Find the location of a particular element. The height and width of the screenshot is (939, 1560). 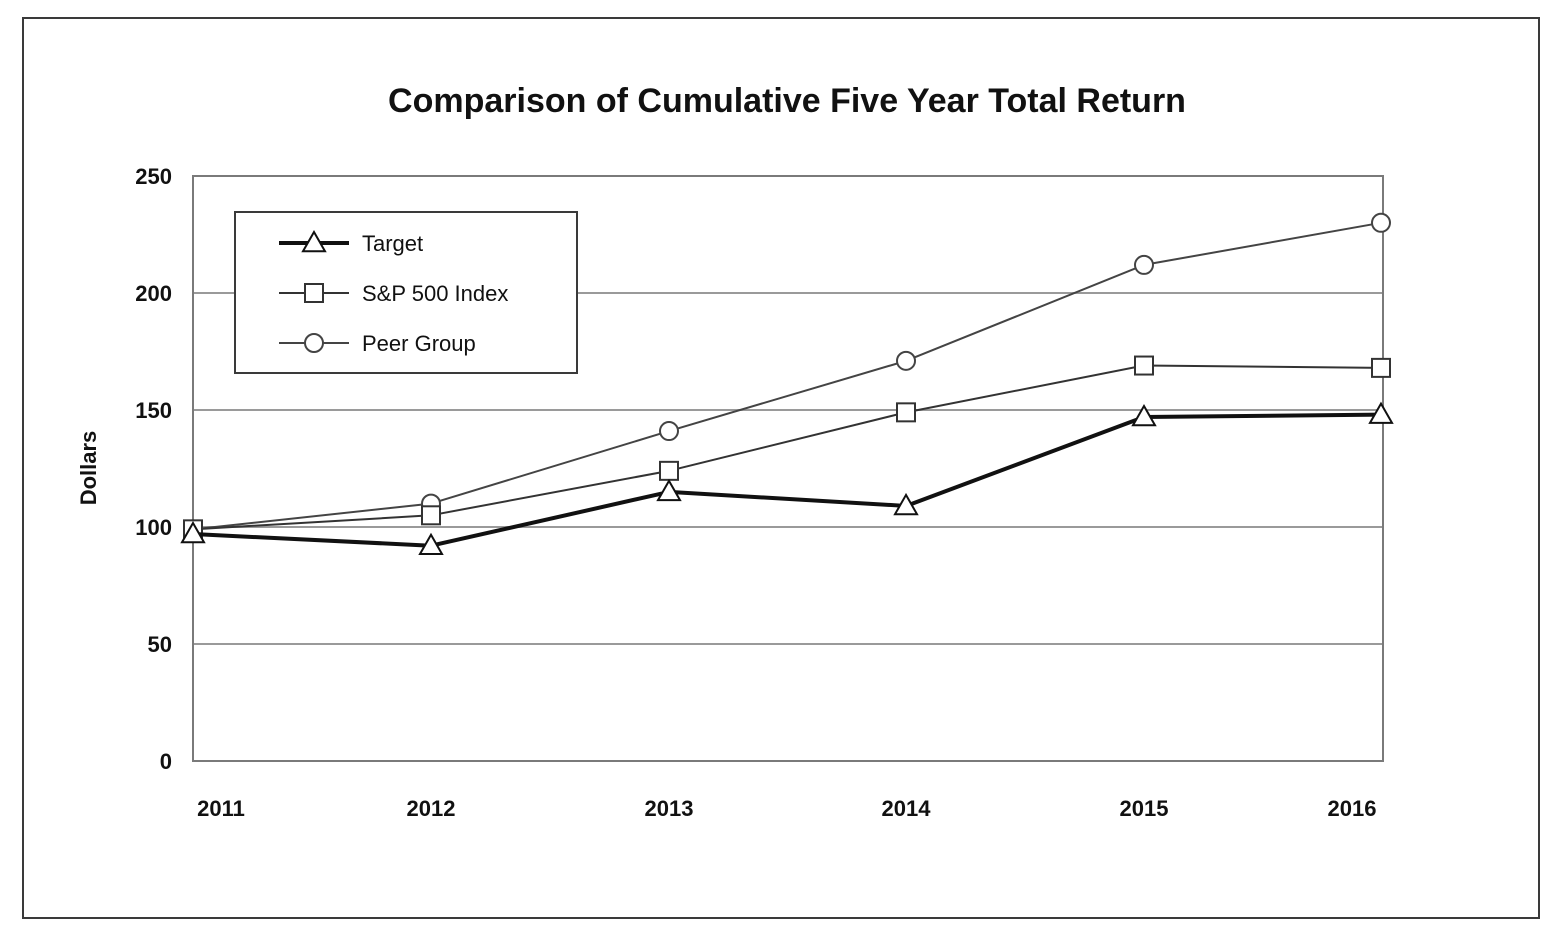

x-tick-label: 2012 is located at coordinates (431, 808).